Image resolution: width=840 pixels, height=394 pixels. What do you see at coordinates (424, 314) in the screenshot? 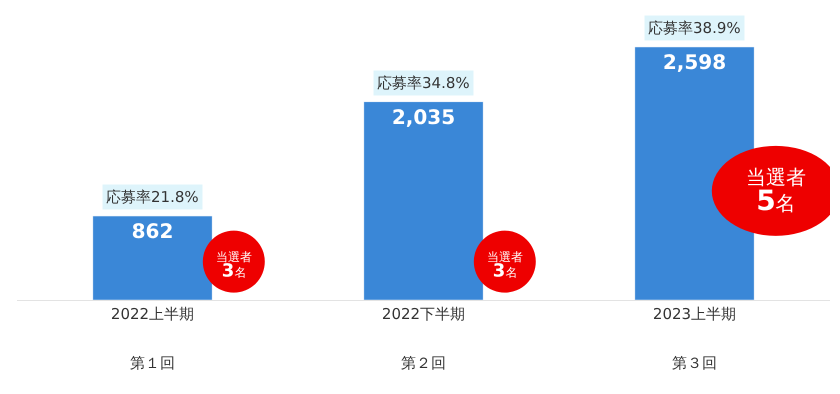
I see `x-tick-label: 2022下半期` at bounding box center [424, 314].